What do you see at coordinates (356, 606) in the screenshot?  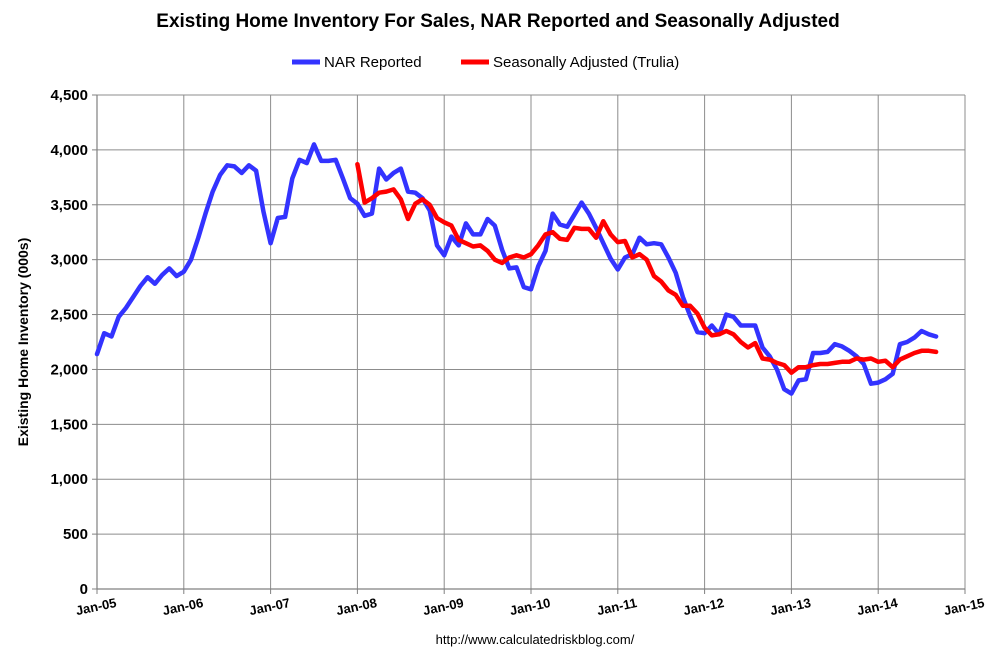 I see `x-tick-label: Jan-08` at bounding box center [356, 606].